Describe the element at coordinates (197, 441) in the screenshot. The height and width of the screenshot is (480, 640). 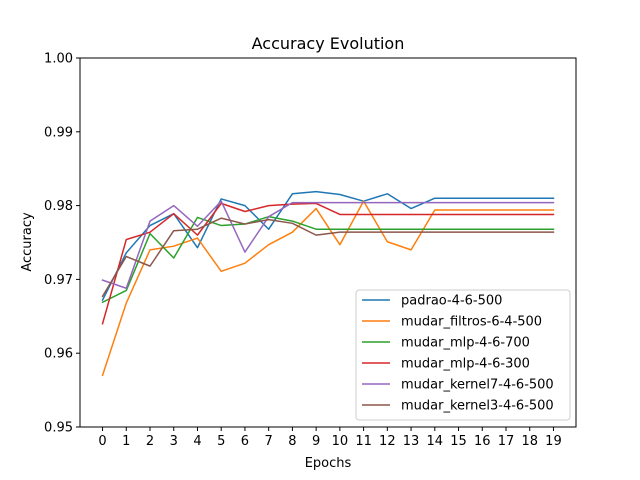
I see `x-tick-label: 4` at that location.